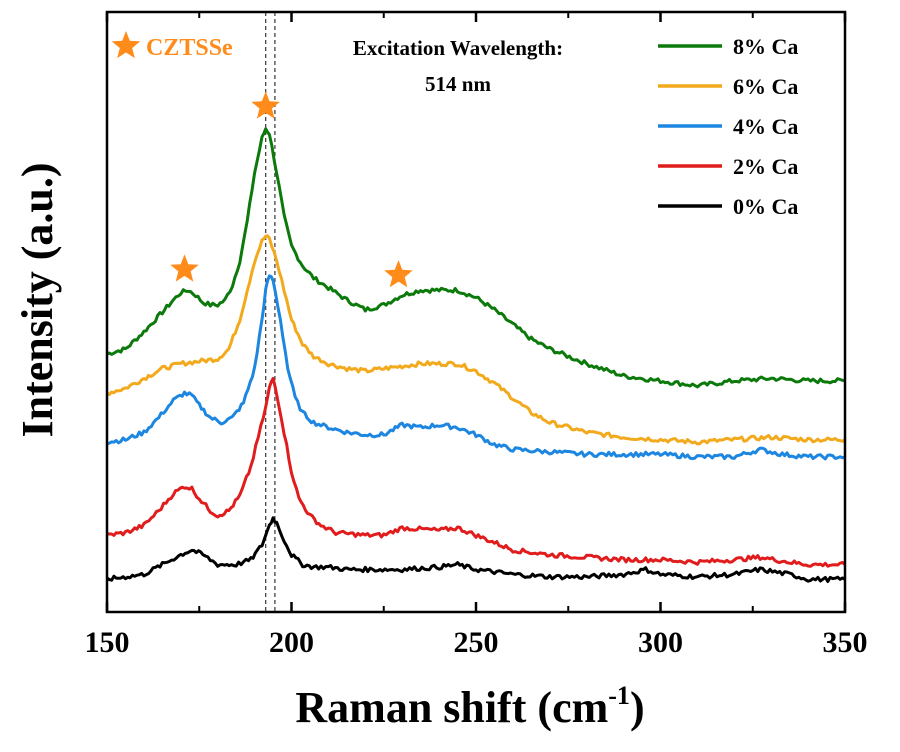 The width and height of the screenshot is (900, 752). What do you see at coordinates (476, 642) in the screenshot?
I see `x-tick-label-250: 250` at bounding box center [476, 642].